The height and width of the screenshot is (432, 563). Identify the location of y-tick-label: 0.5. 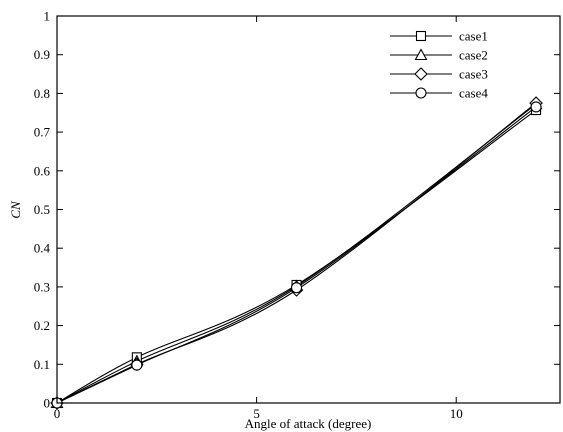
(42, 209).